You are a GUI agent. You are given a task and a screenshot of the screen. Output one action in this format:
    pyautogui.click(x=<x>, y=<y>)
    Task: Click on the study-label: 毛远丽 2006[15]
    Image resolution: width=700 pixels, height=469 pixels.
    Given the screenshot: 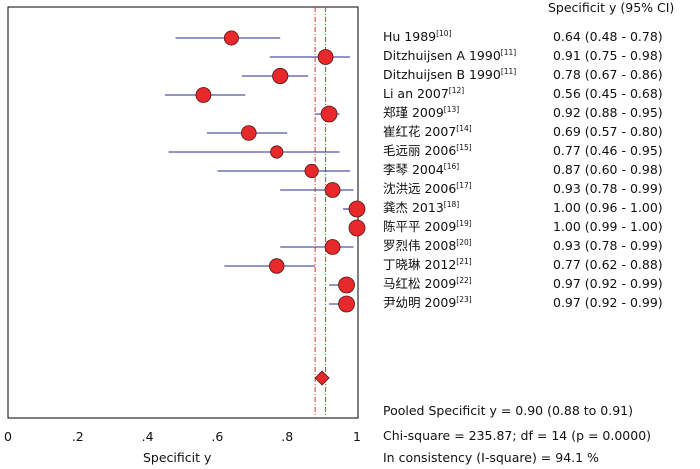 What is the action you would take?
    pyautogui.click(x=427, y=150)
    